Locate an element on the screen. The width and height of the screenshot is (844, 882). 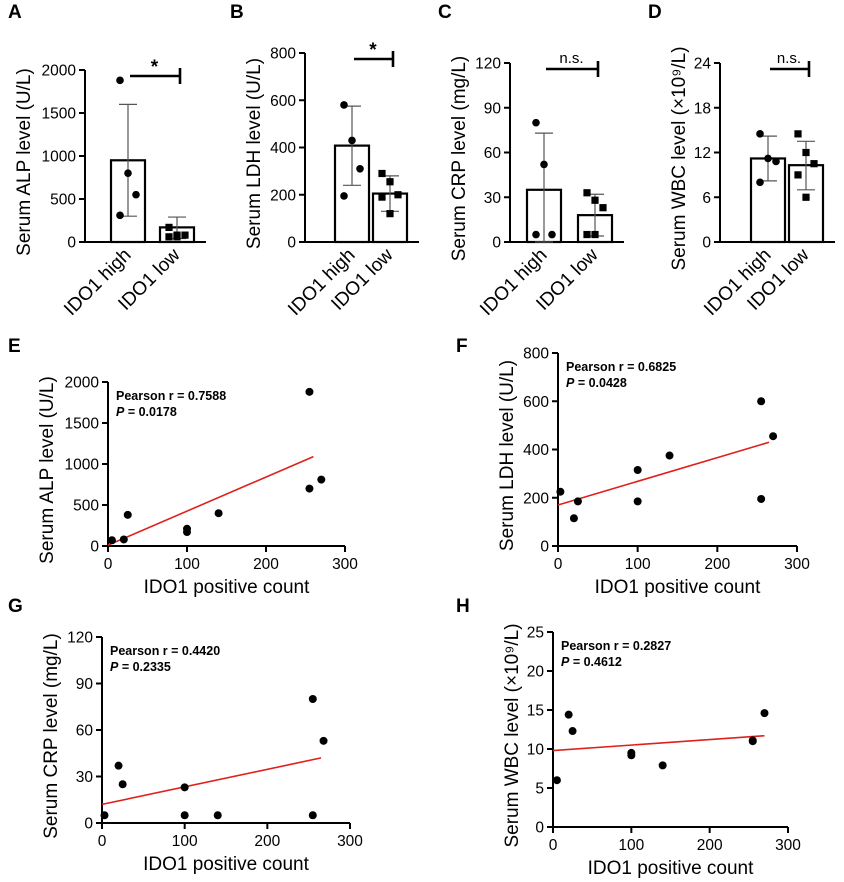
y-tick-label: 800 is located at coordinates (283, 54).